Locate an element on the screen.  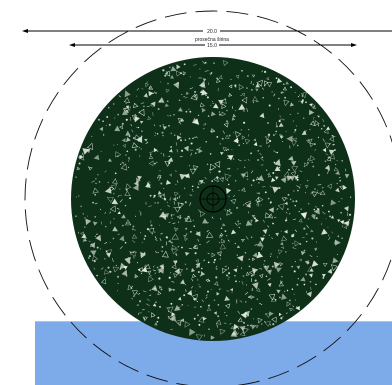
outer-dimension: 20.0 is located at coordinates (207, 32).